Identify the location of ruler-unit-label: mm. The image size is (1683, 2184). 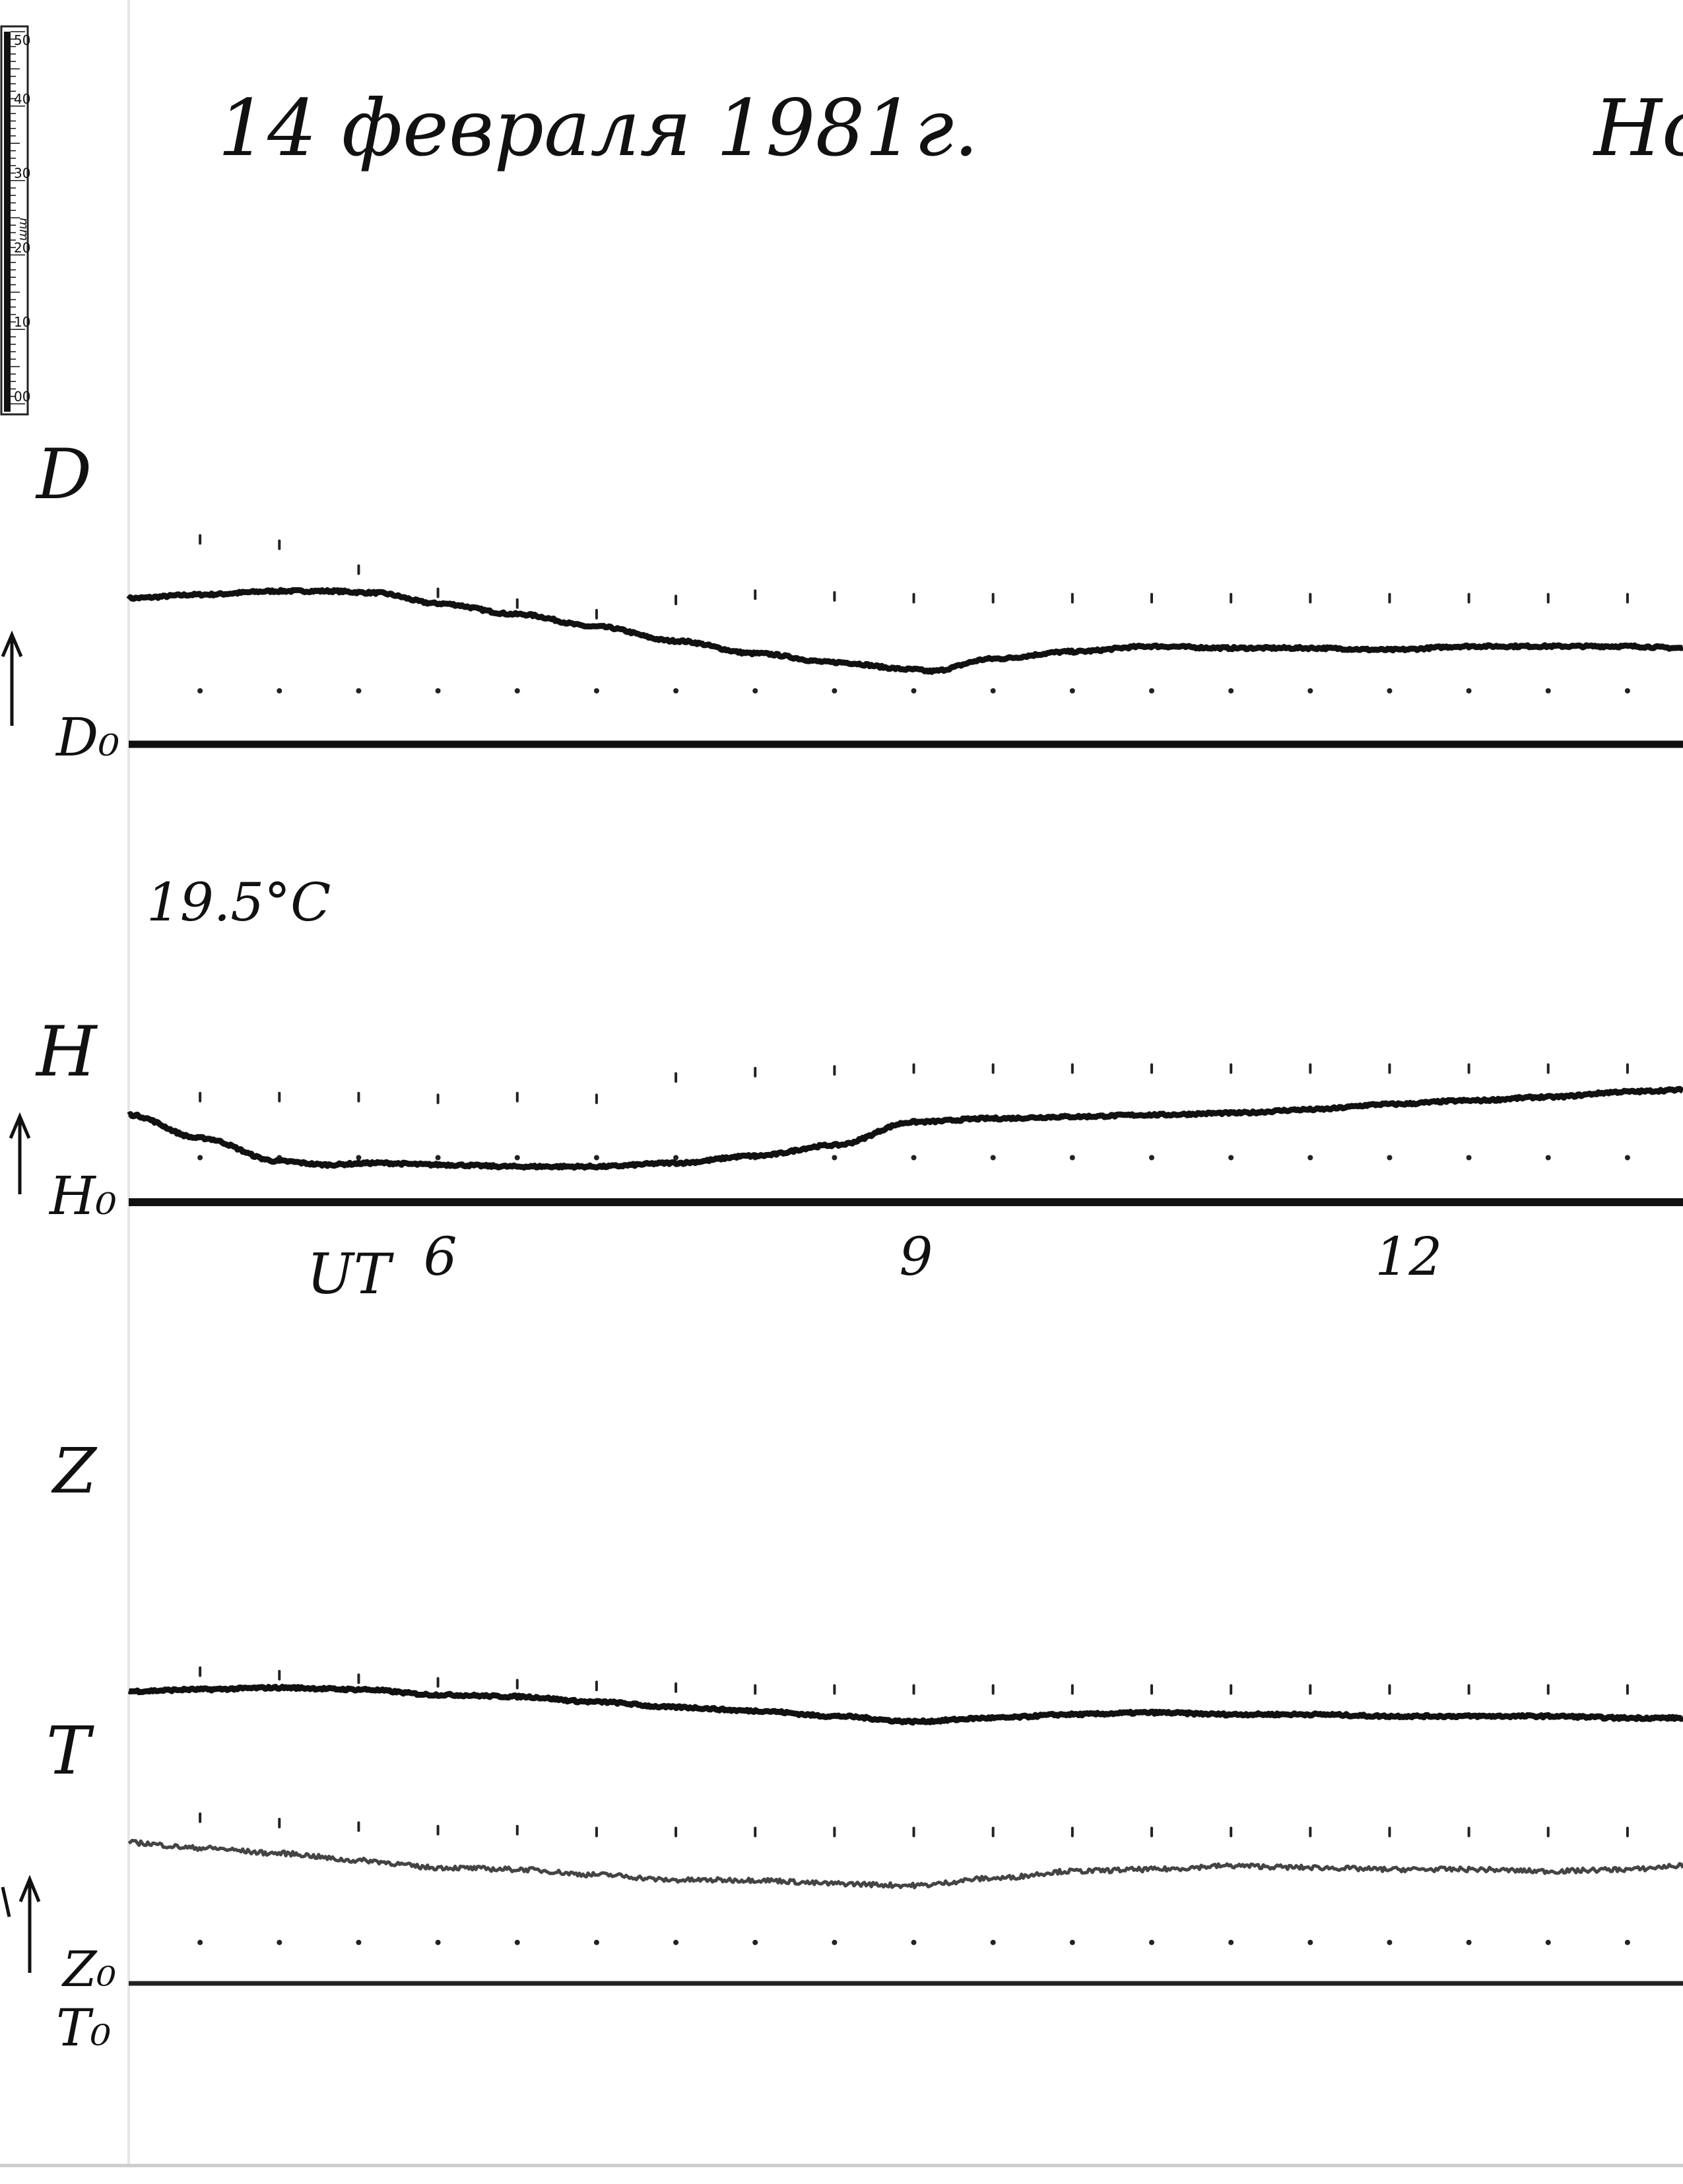
(23, 229).